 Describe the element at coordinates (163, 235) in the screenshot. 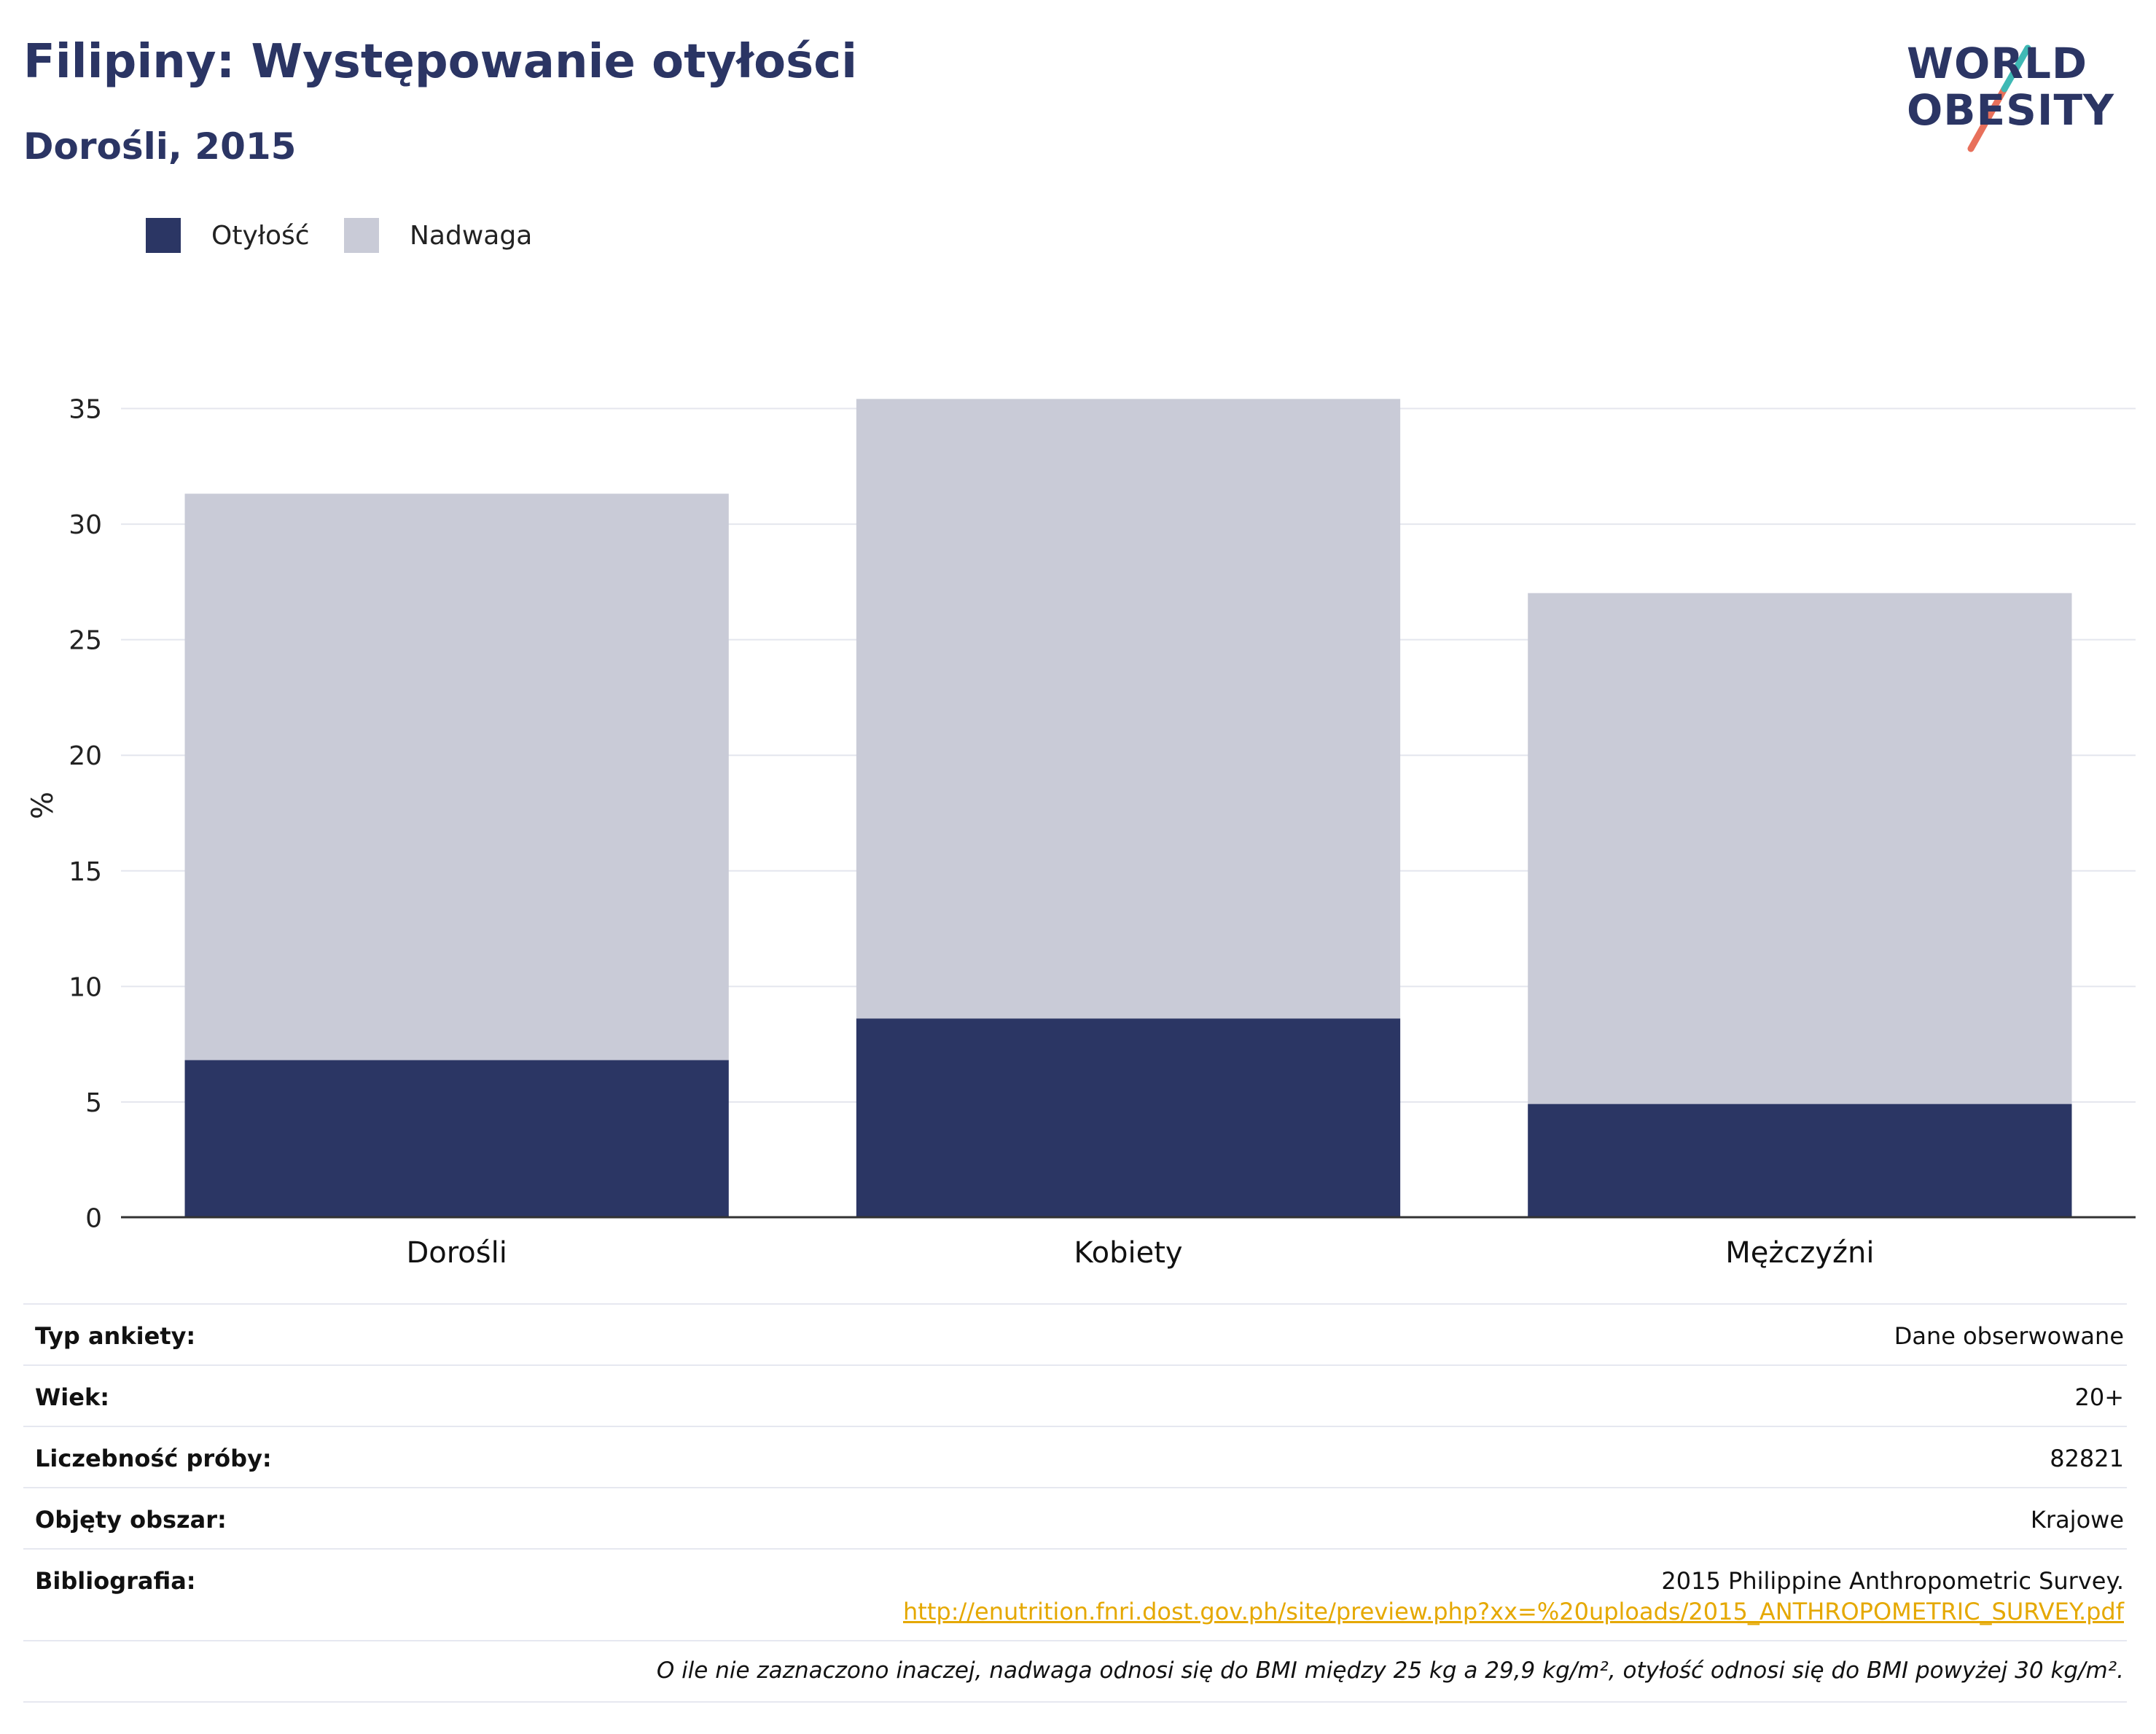

I see `legend-swatch-obesity` at that location.